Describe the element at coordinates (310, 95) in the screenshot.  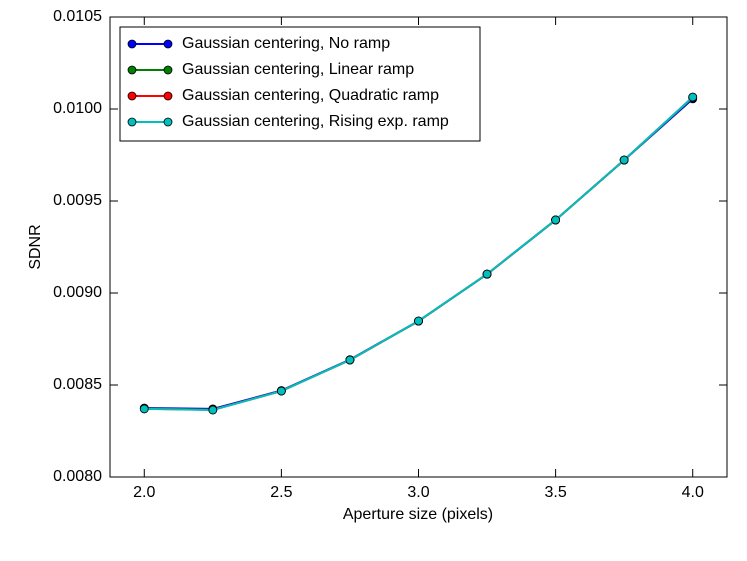
I see `legend-label: Gaussian centering, Quadratic ramp` at that location.